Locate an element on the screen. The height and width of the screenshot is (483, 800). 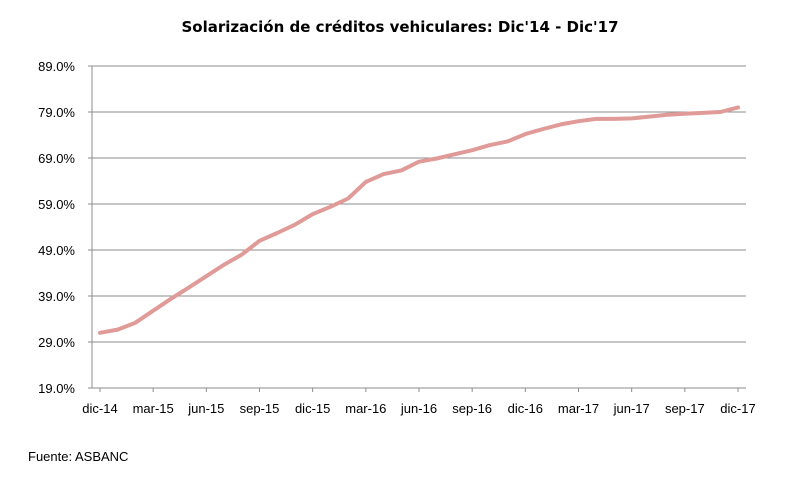
y-tick-label: 49.0% is located at coordinates (56, 250).